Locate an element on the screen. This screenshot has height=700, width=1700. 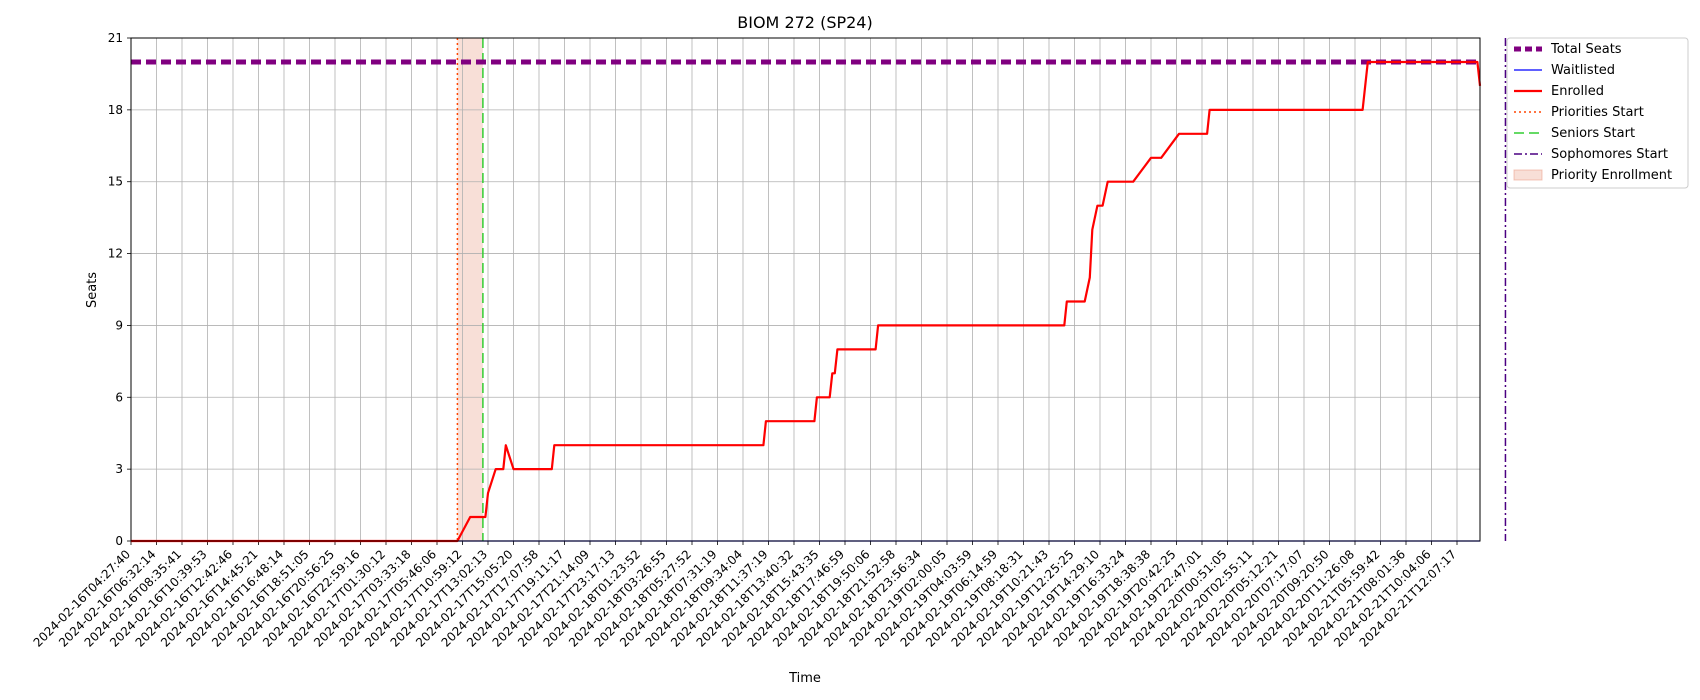
legend-box is located at coordinates (1597, 113).